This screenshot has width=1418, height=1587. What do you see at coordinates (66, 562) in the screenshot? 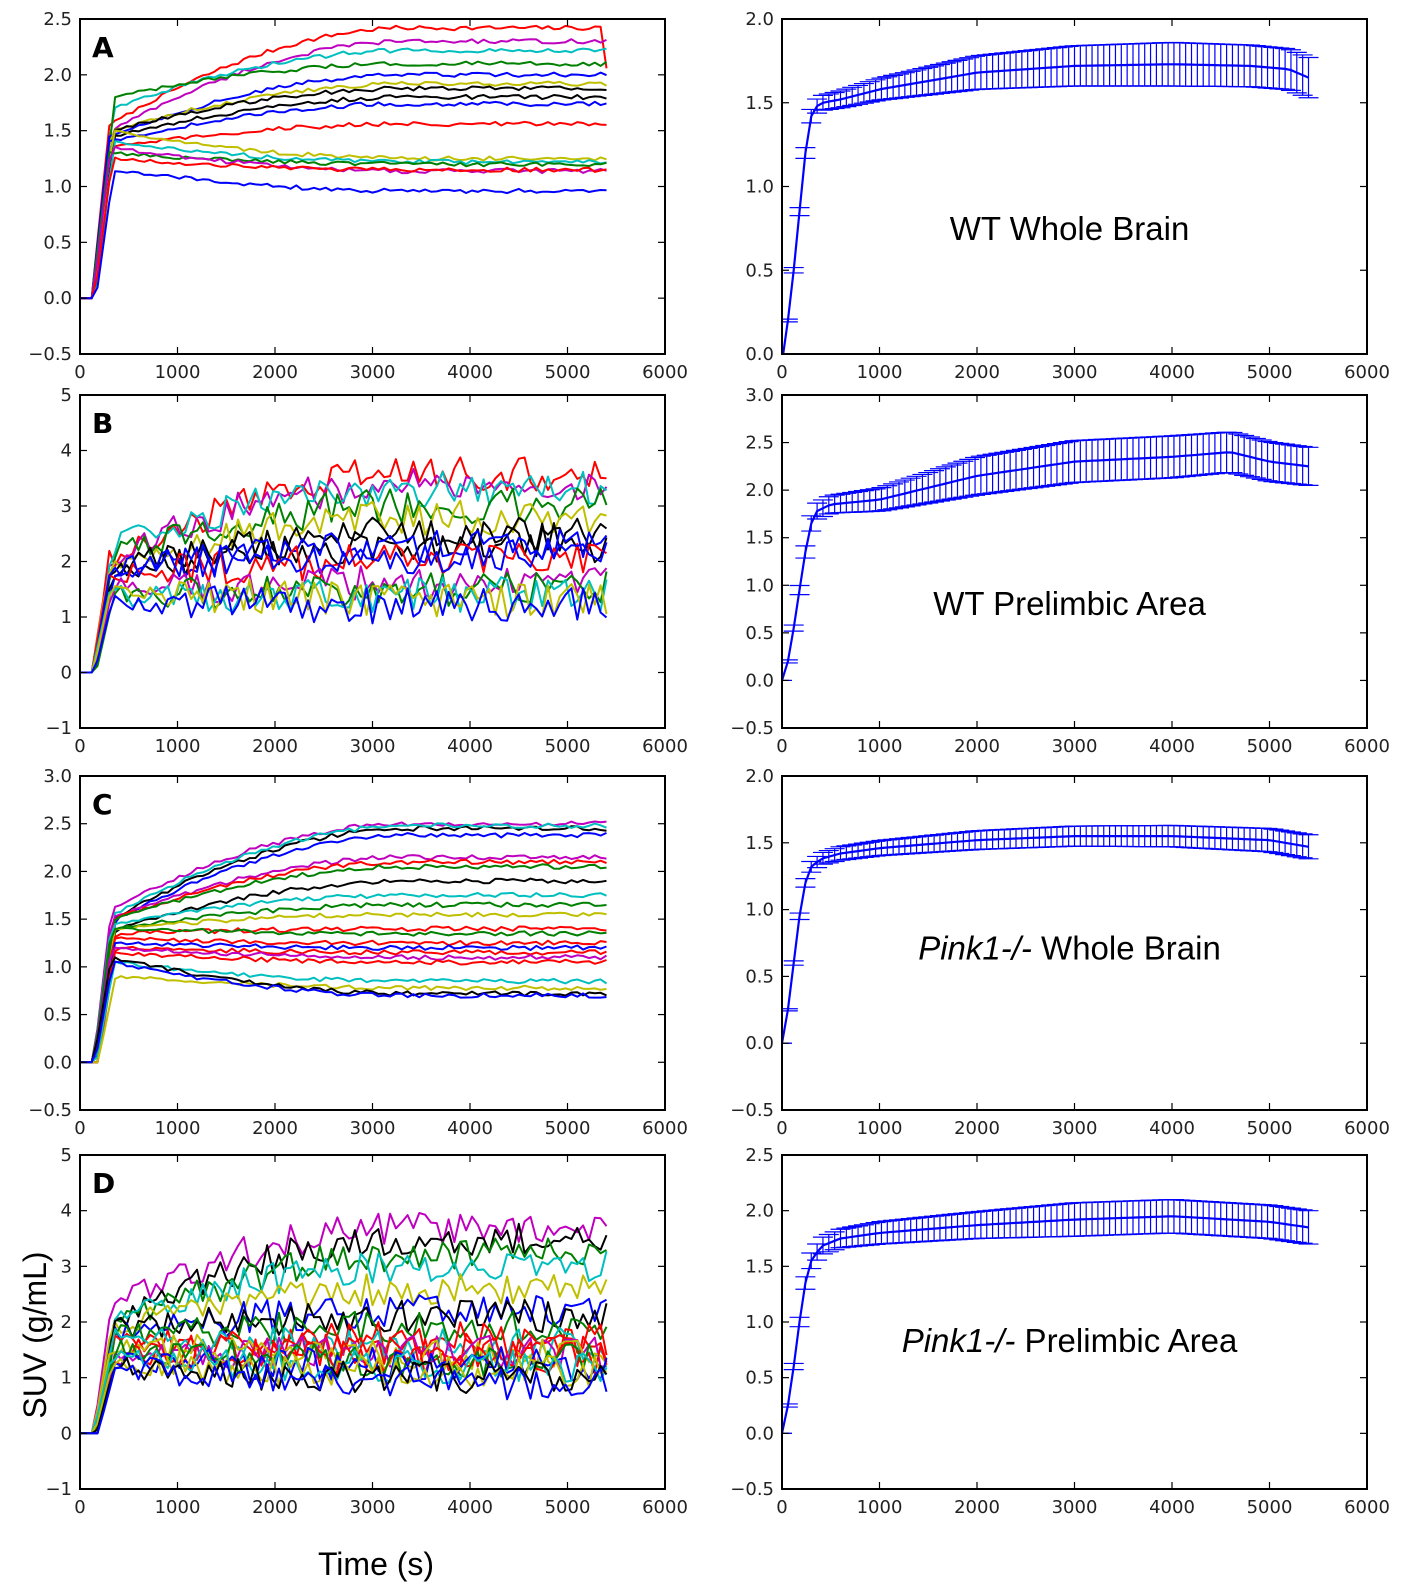
I see `y-tick-label: 2` at bounding box center [66, 562].